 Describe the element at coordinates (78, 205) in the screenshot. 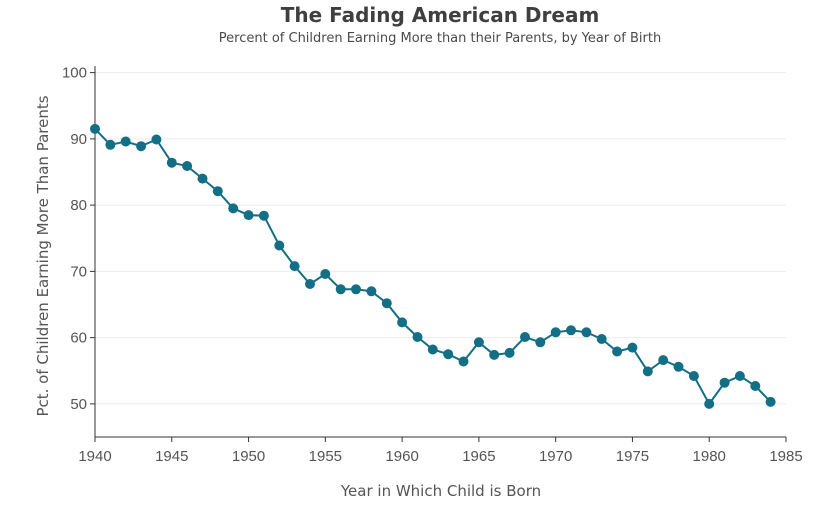

I see `y-tick-label: 80` at that location.